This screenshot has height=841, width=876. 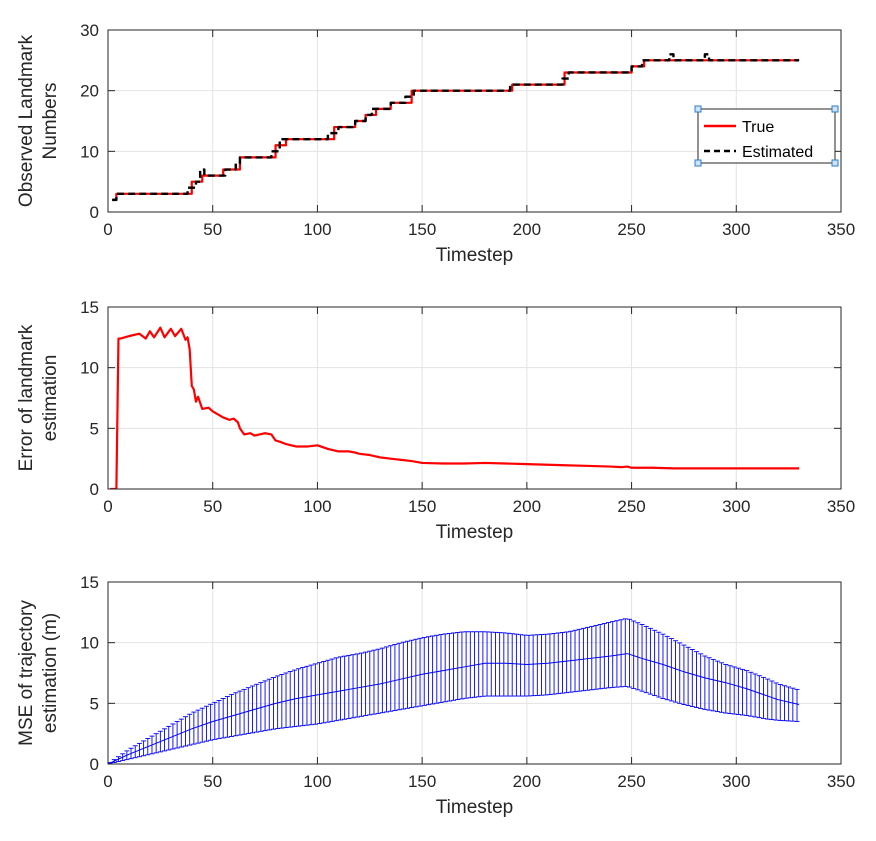 What do you see at coordinates (38, 397) in the screenshot?
I see `y-axis-title: Error of landmark estimation` at bounding box center [38, 397].